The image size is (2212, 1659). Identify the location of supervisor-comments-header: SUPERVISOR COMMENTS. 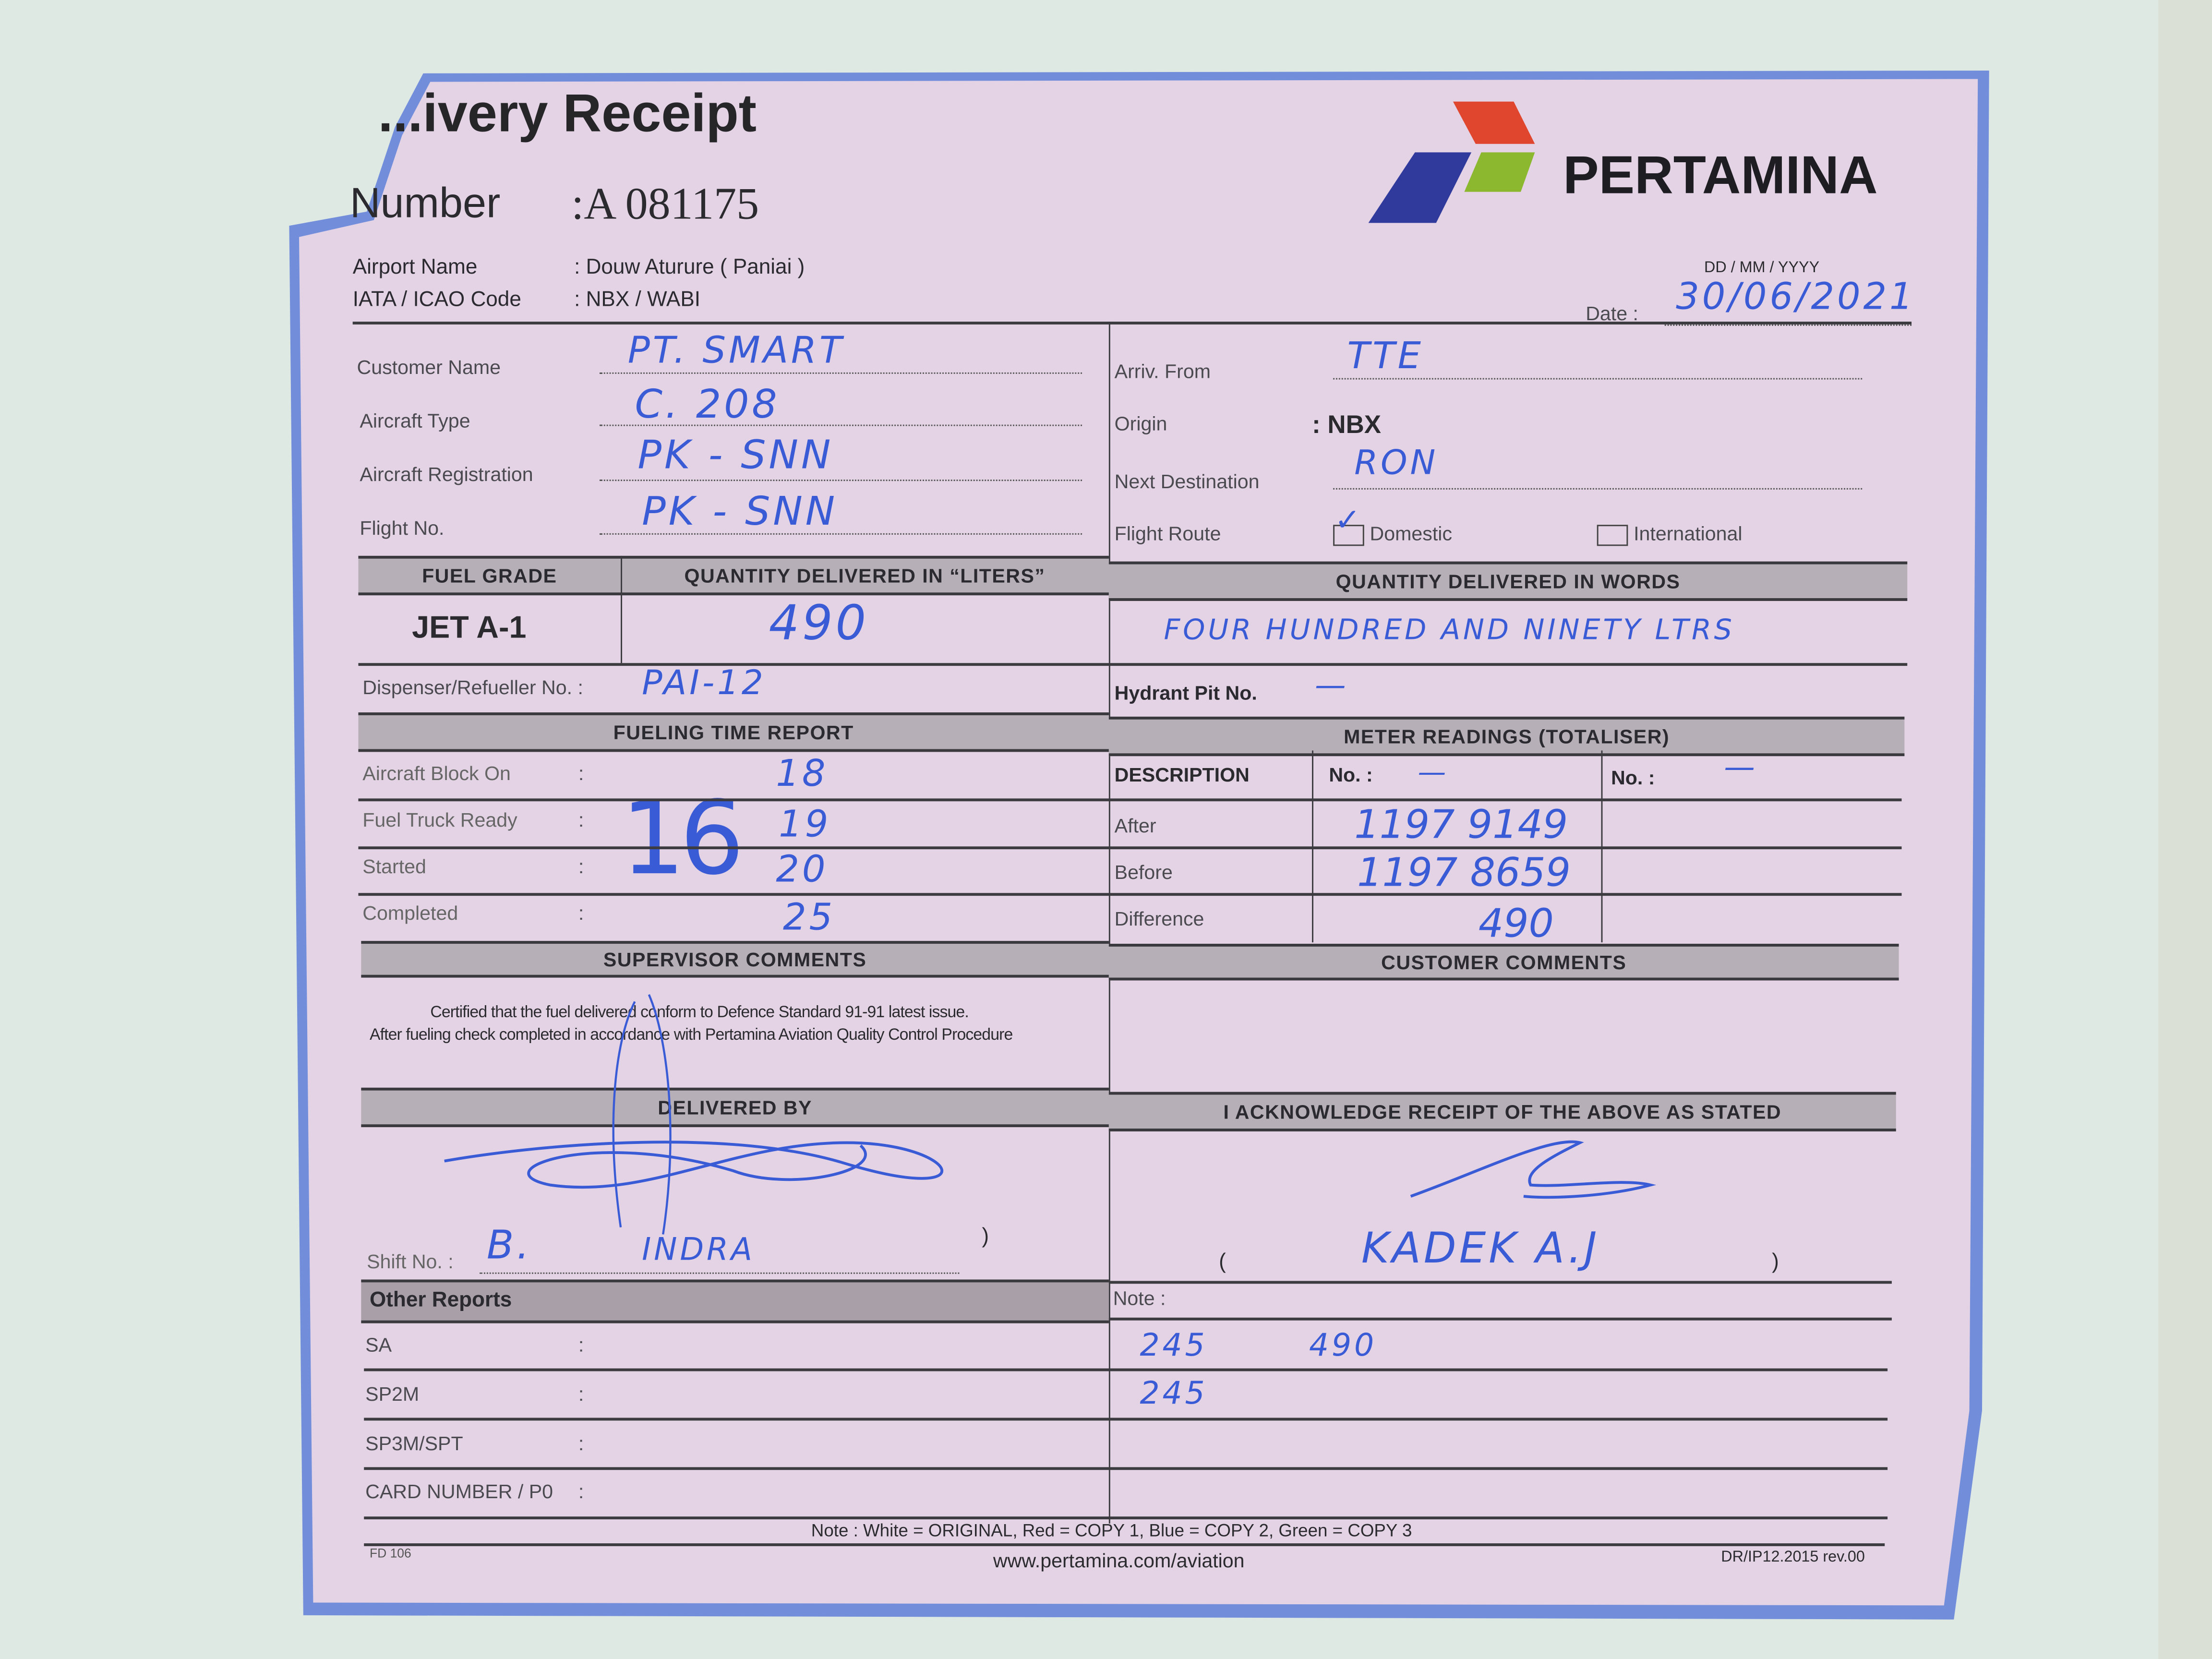
(735, 959).